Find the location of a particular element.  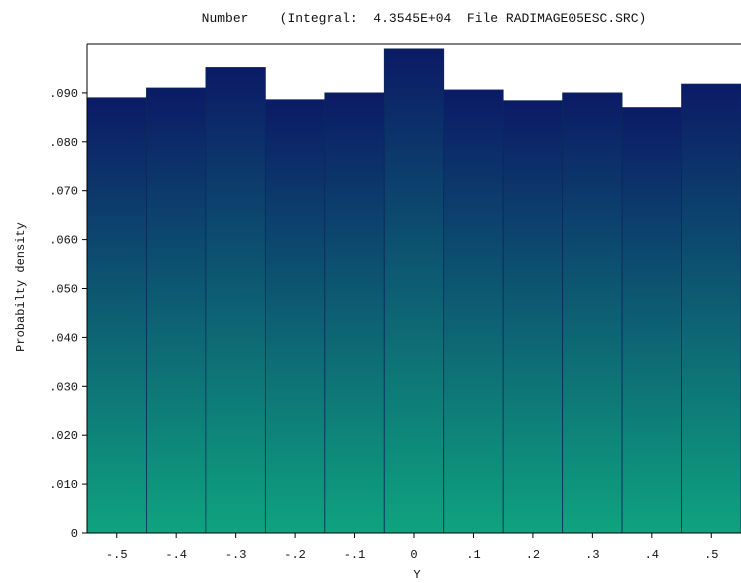

y-axis-label: Probabilty density is located at coordinates (21, 287).